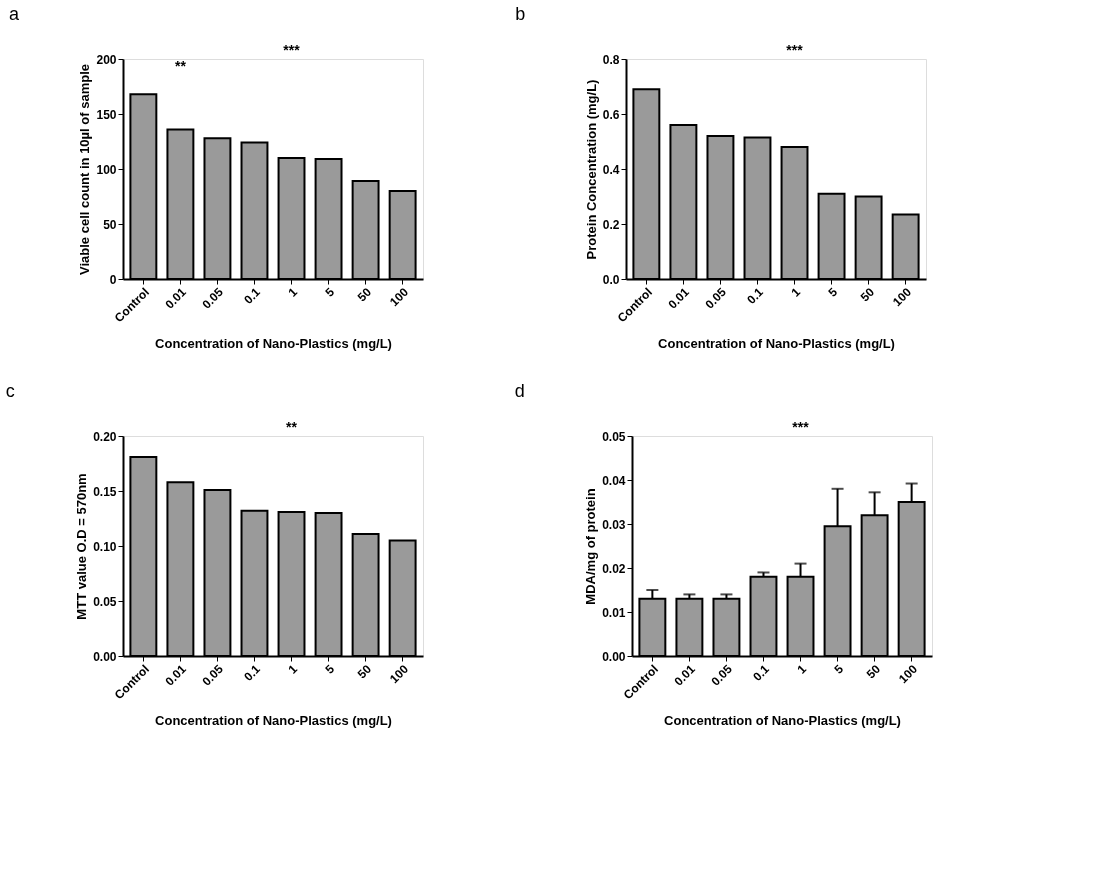 The width and height of the screenshot is (1115, 887). What do you see at coordinates (110, 224) in the screenshot?
I see `y-tick-label: 50` at bounding box center [110, 224].